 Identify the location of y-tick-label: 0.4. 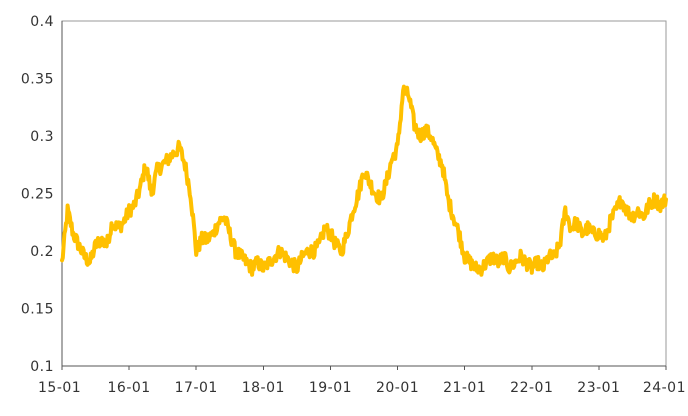
(42, 22).